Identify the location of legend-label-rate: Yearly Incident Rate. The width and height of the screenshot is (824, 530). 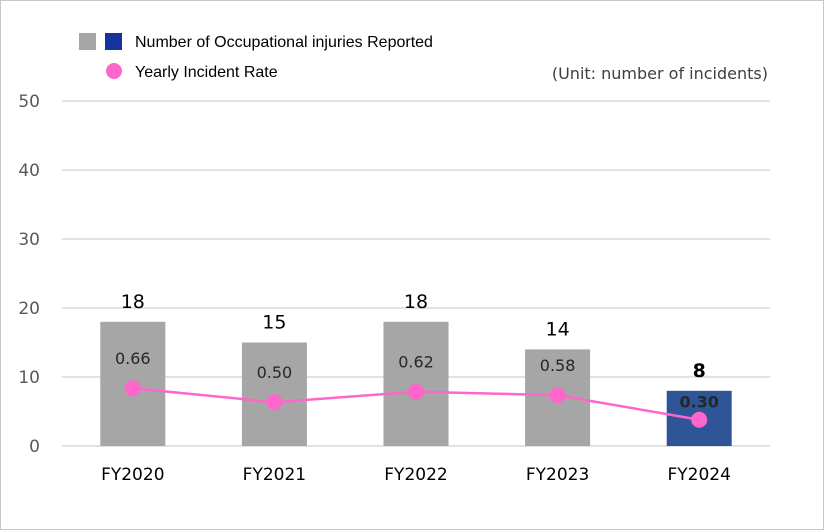
(206, 72).